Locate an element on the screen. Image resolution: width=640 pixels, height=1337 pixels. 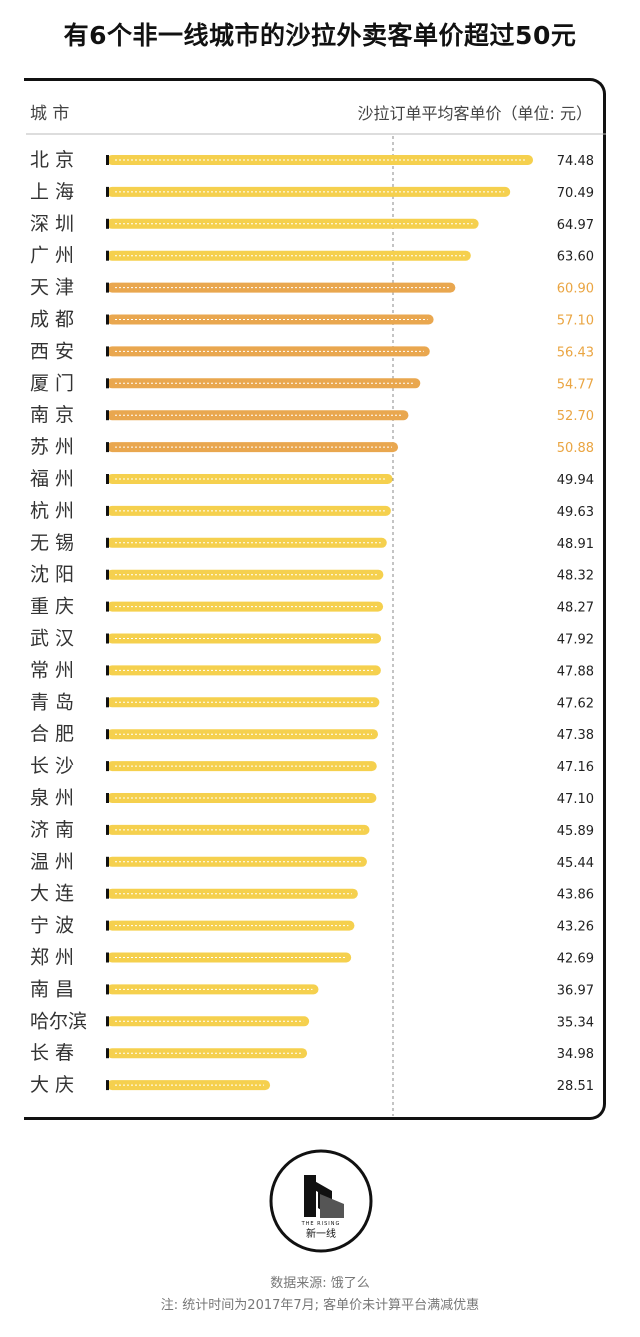
category-label: 重 庆 is located at coordinates (52, 607).